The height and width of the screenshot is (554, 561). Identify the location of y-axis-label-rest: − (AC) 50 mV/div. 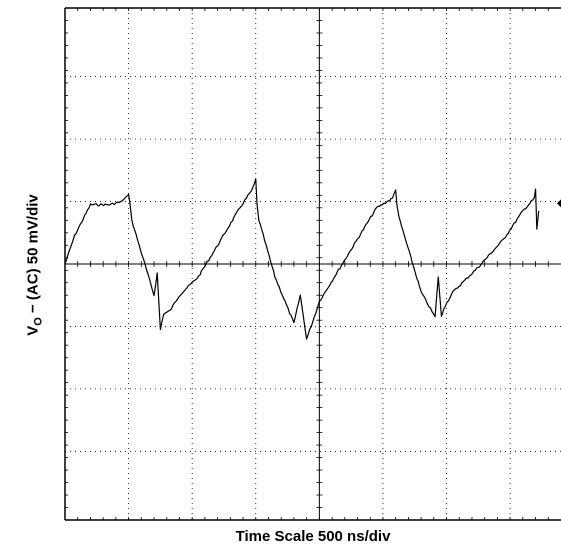
(33, 256).